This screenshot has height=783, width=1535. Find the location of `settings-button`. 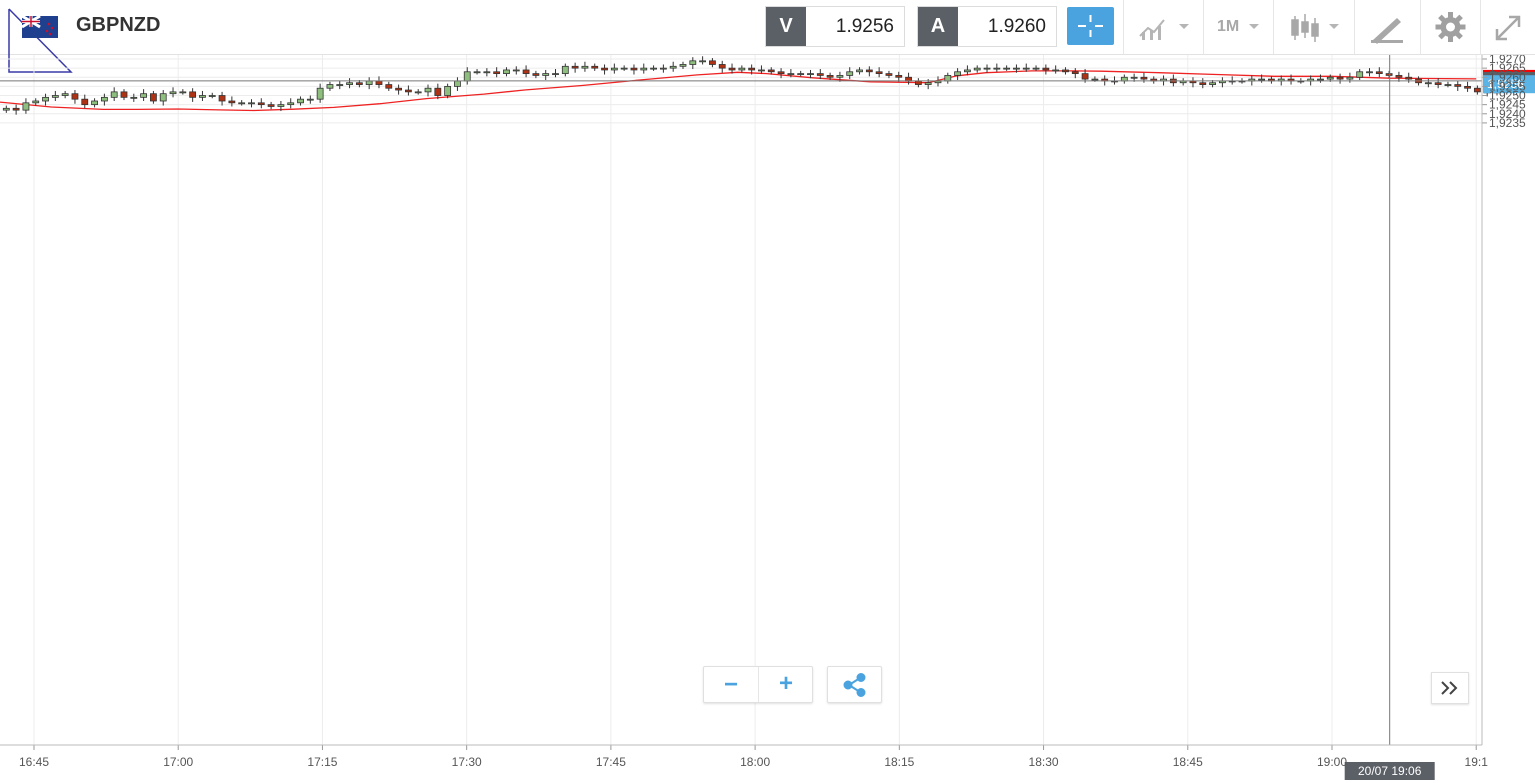

settings-button is located at coordinates (1450, 27).